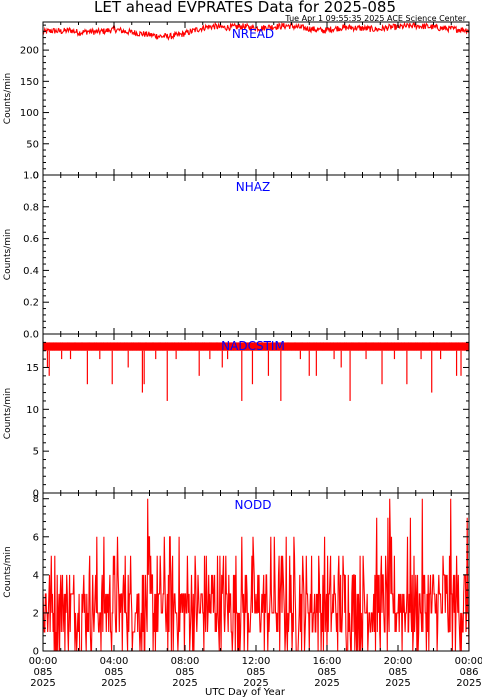  Describe the element at coordinates (185, 661) in the screenshot. I see `x-tick-label: 08:00` at that location.